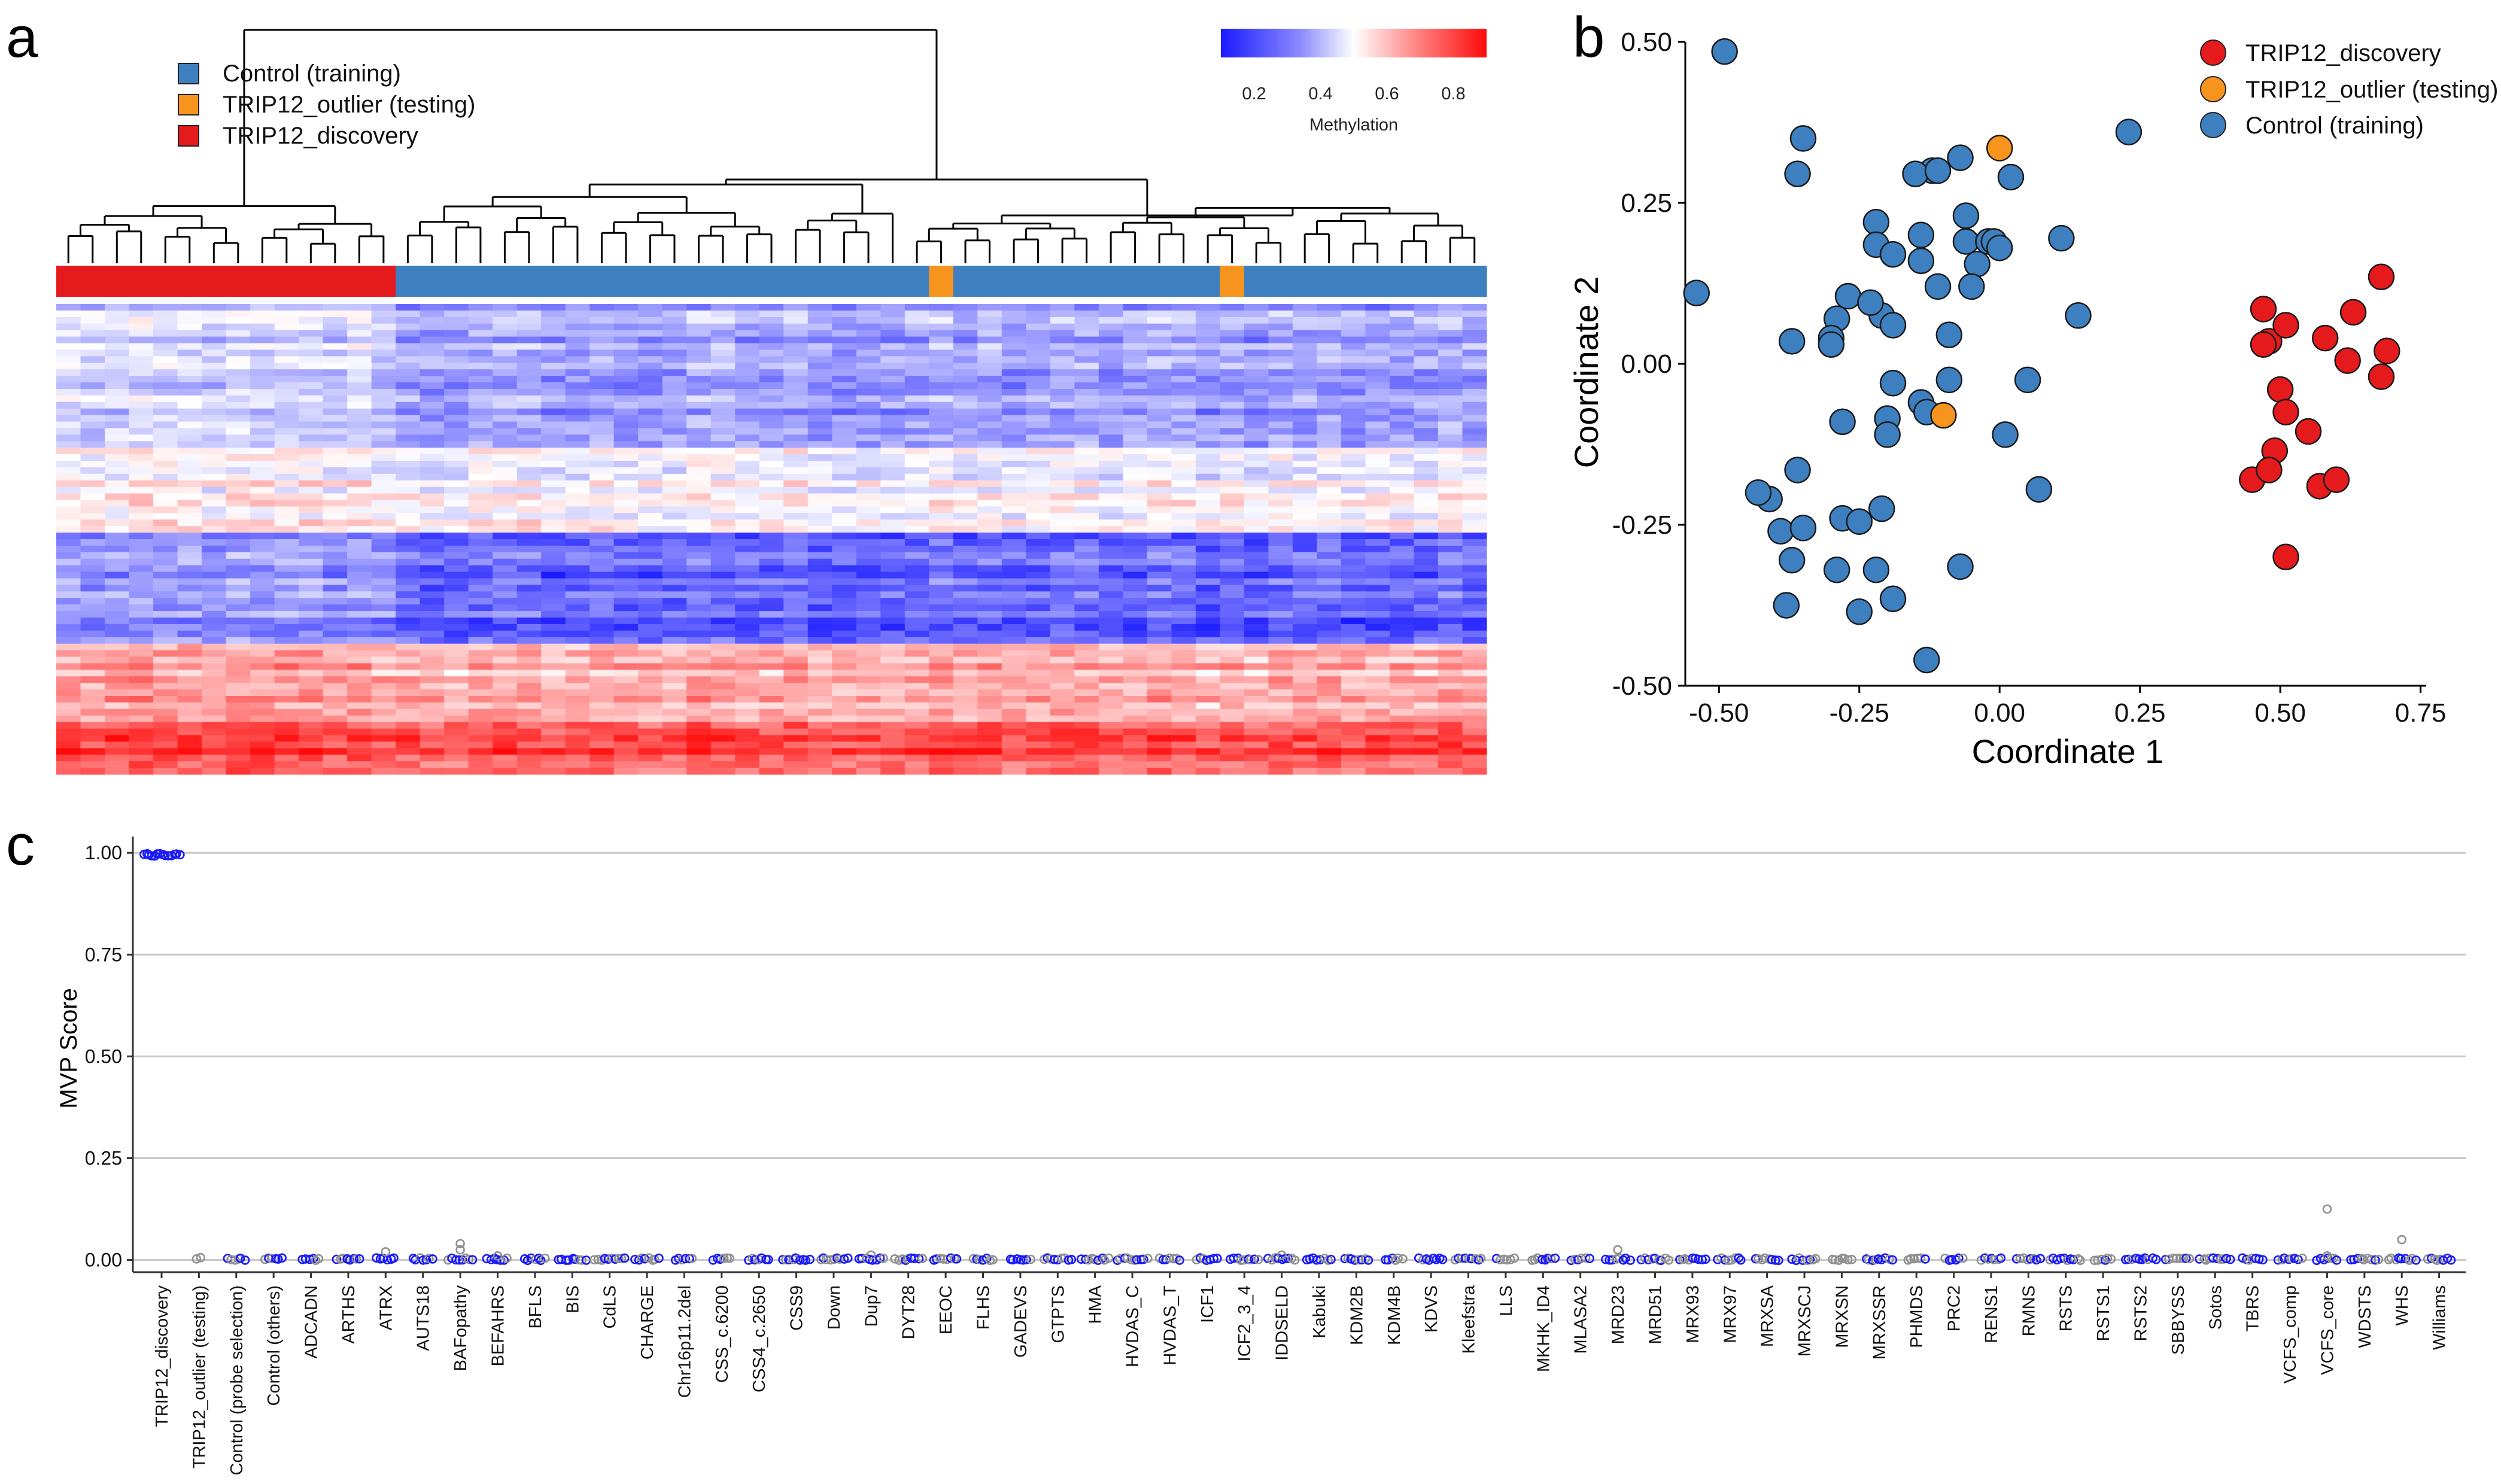 The image size is (2501, 1484). What do you see at coordinates (2269, 470) in the screenshot?
I see `mds-point-trip12-discovery` at bounding box center [2269, 470].